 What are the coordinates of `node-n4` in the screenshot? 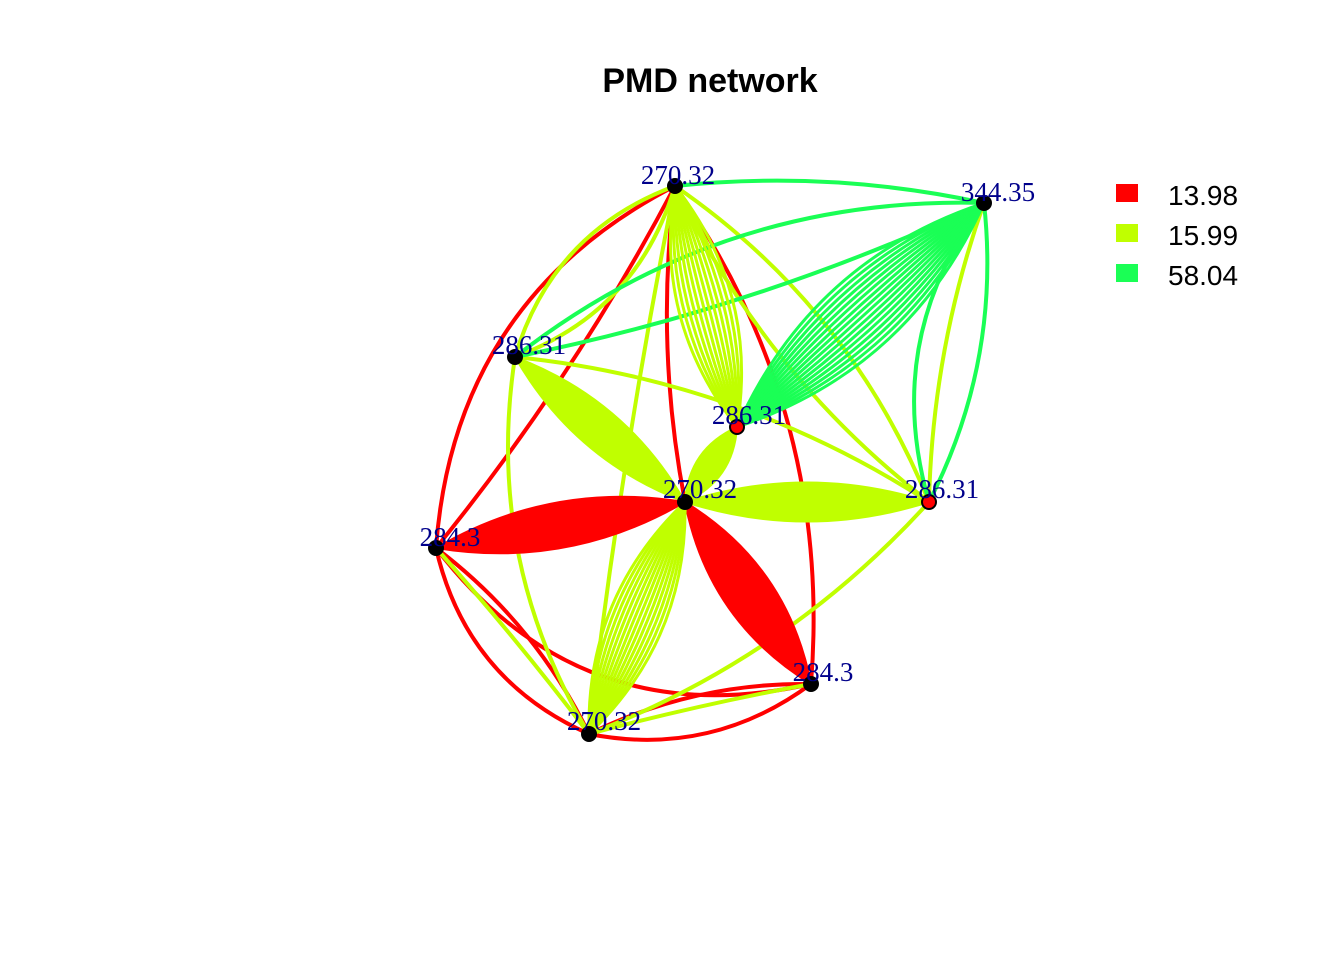 It's located at (737, 427).